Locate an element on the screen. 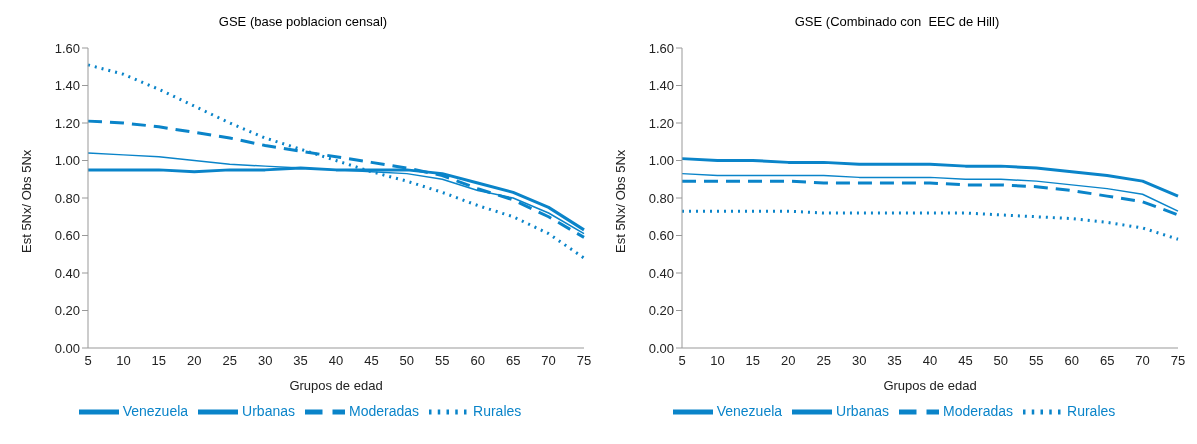 The image size is (1197, 444). chart-title: GSE (Combinado con EEC de Hill) is located at coordinates (897, 22).